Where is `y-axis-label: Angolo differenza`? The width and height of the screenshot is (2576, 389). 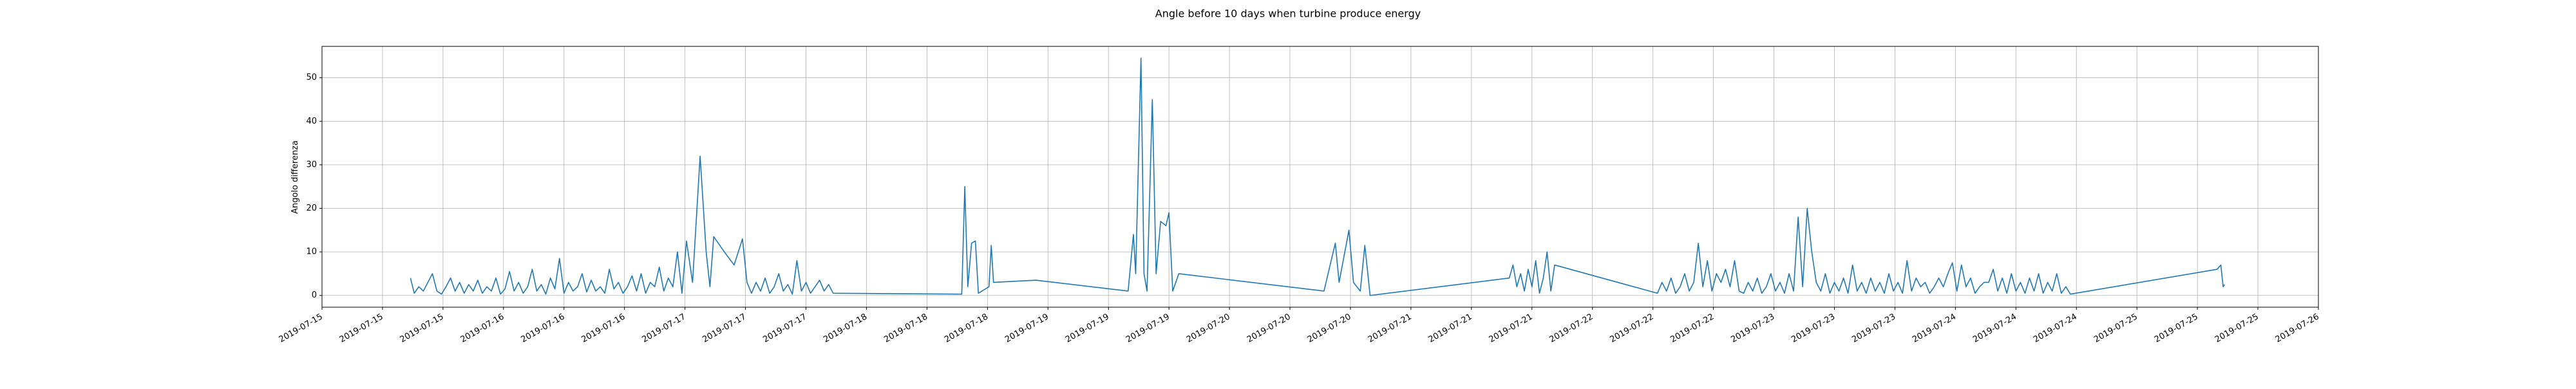
y-axis-label: Angolo differenza is located at coordinates (295, 177).